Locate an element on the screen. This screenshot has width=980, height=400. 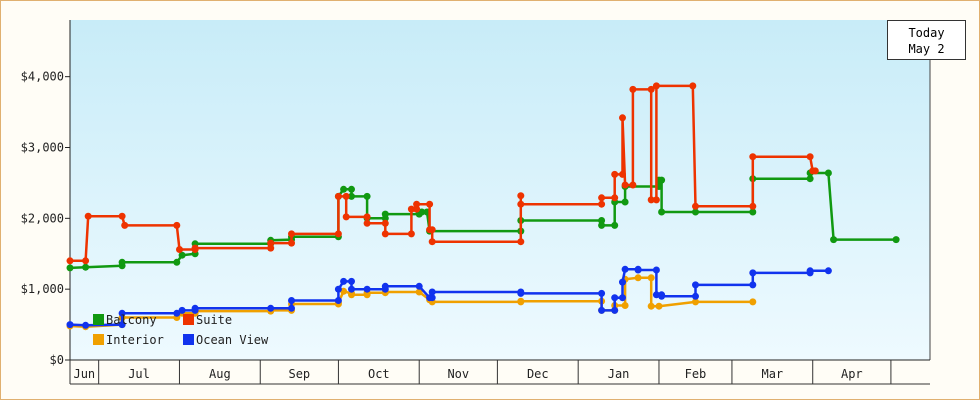
legend-swatch-suite is located at coordinates (188, 319).